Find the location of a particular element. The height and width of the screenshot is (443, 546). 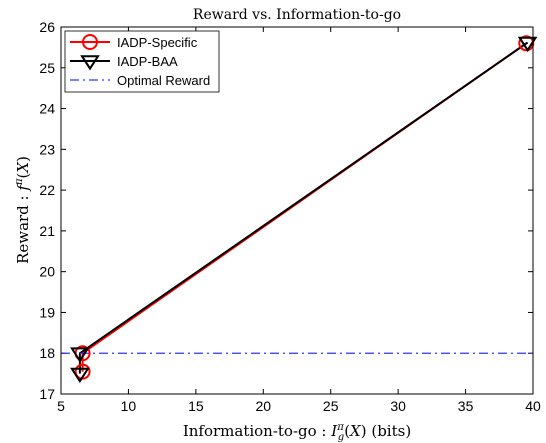

y-axis-label: Reward : fπ(X) is located at coordinates (23, 210).